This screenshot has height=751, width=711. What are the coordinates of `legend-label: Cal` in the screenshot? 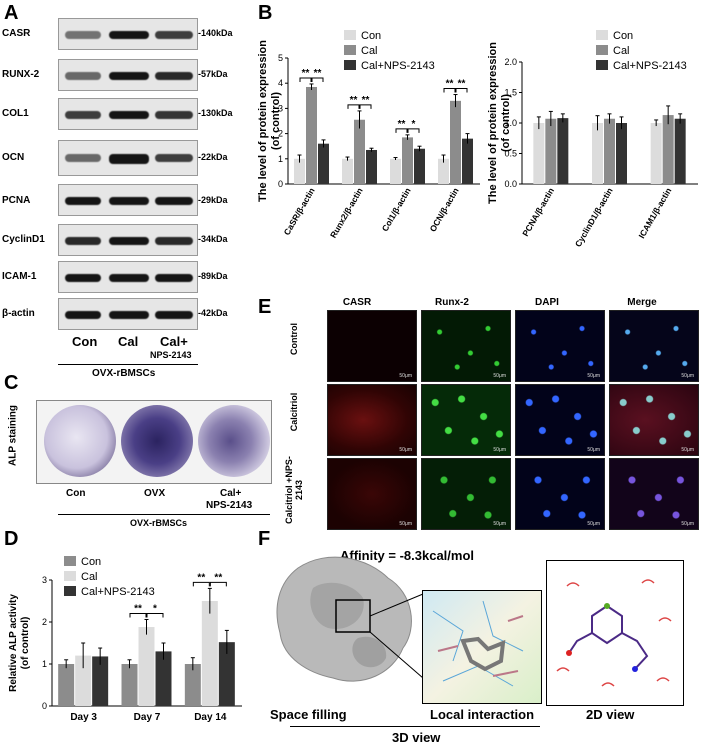 It's located at (369, 51).